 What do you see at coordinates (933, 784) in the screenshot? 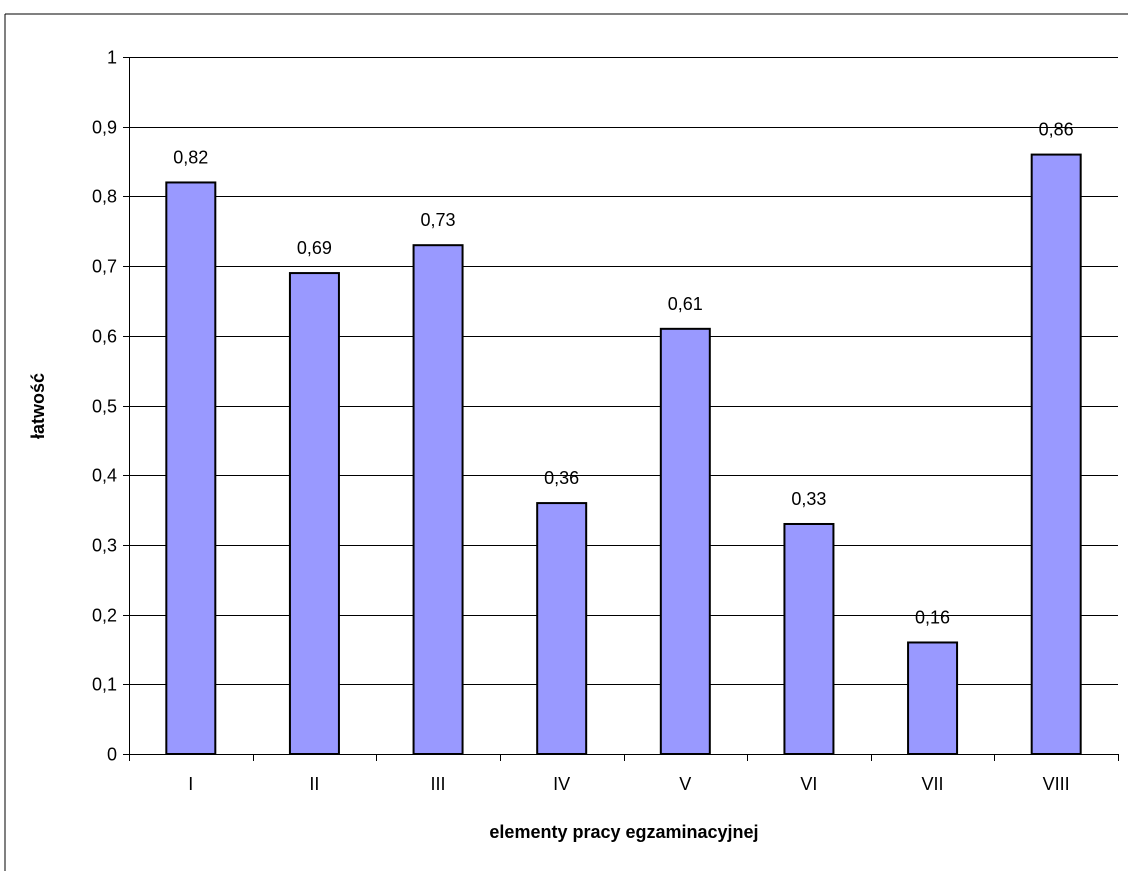
I see `x-tick-label: VII` at bounding box center [933, 784].